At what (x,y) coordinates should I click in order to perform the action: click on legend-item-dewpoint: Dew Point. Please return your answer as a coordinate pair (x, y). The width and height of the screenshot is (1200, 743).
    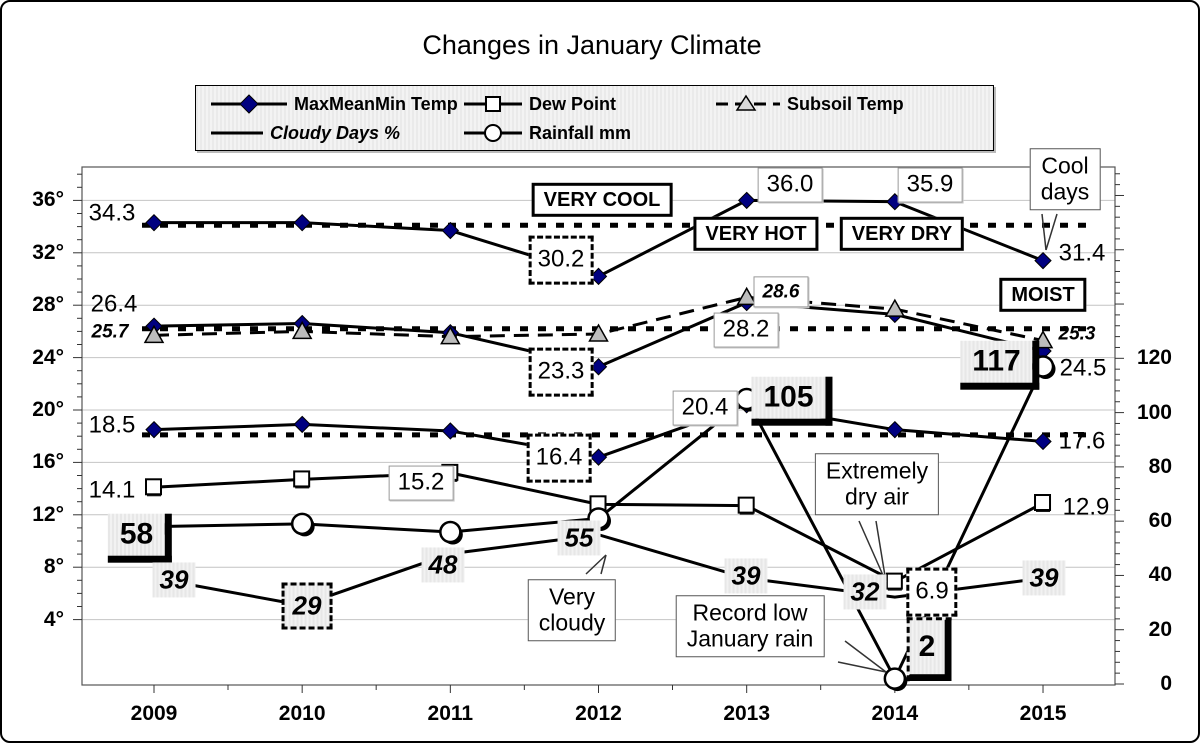
    Looking at the image, I should click on (540, 104).